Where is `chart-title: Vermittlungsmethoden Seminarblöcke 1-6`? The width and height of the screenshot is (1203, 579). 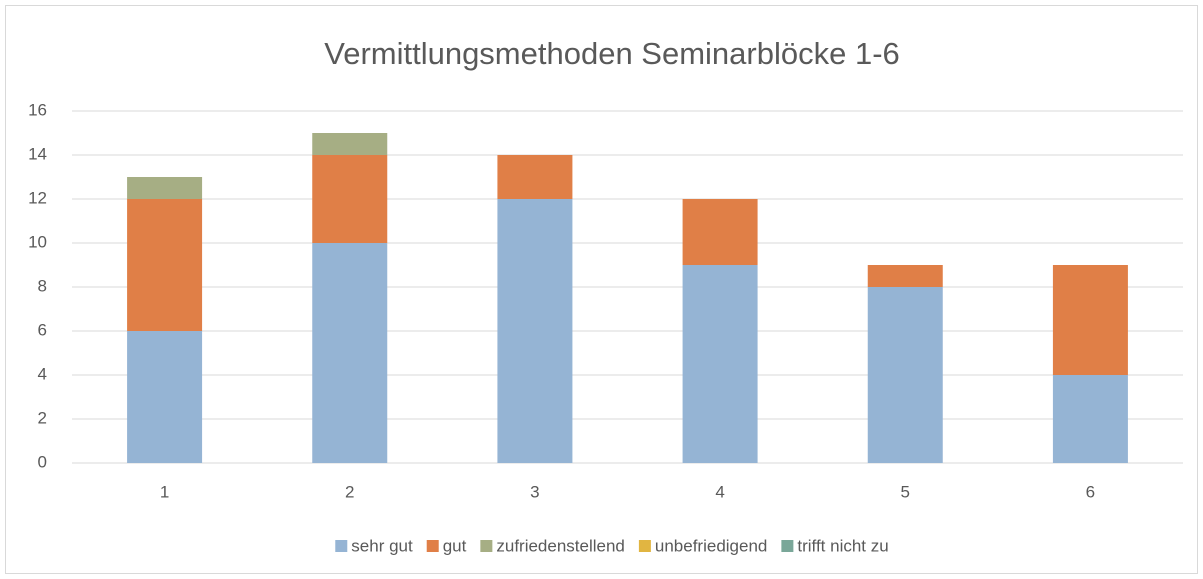
chart-title: Vermittlungsmethoden Seminarblöcke 1-6 is located at coordinates (612, 53).